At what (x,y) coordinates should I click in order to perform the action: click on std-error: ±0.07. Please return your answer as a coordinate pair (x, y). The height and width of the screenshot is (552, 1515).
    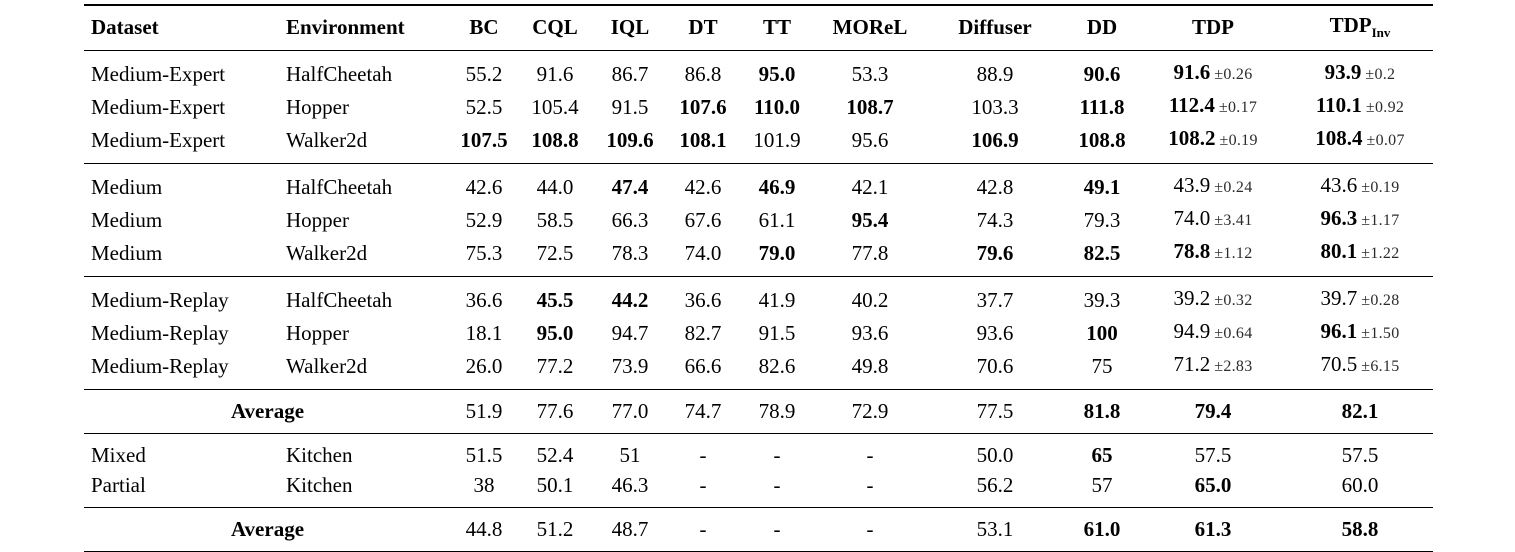
    Looking at the image, I should click on (1385, 140).